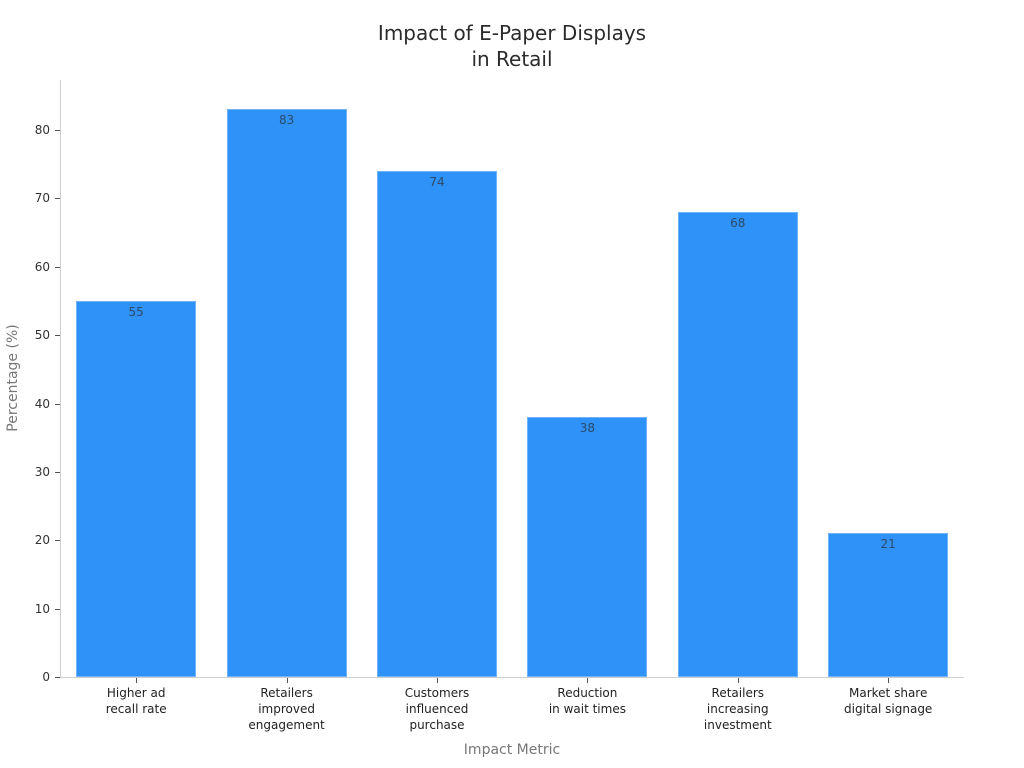 This screenshot has height=768, width=1024. What do you see at coordinates (136, 311) in the screenshot?
I see `bar-value-label: 55` at bounding box center [136, 311].